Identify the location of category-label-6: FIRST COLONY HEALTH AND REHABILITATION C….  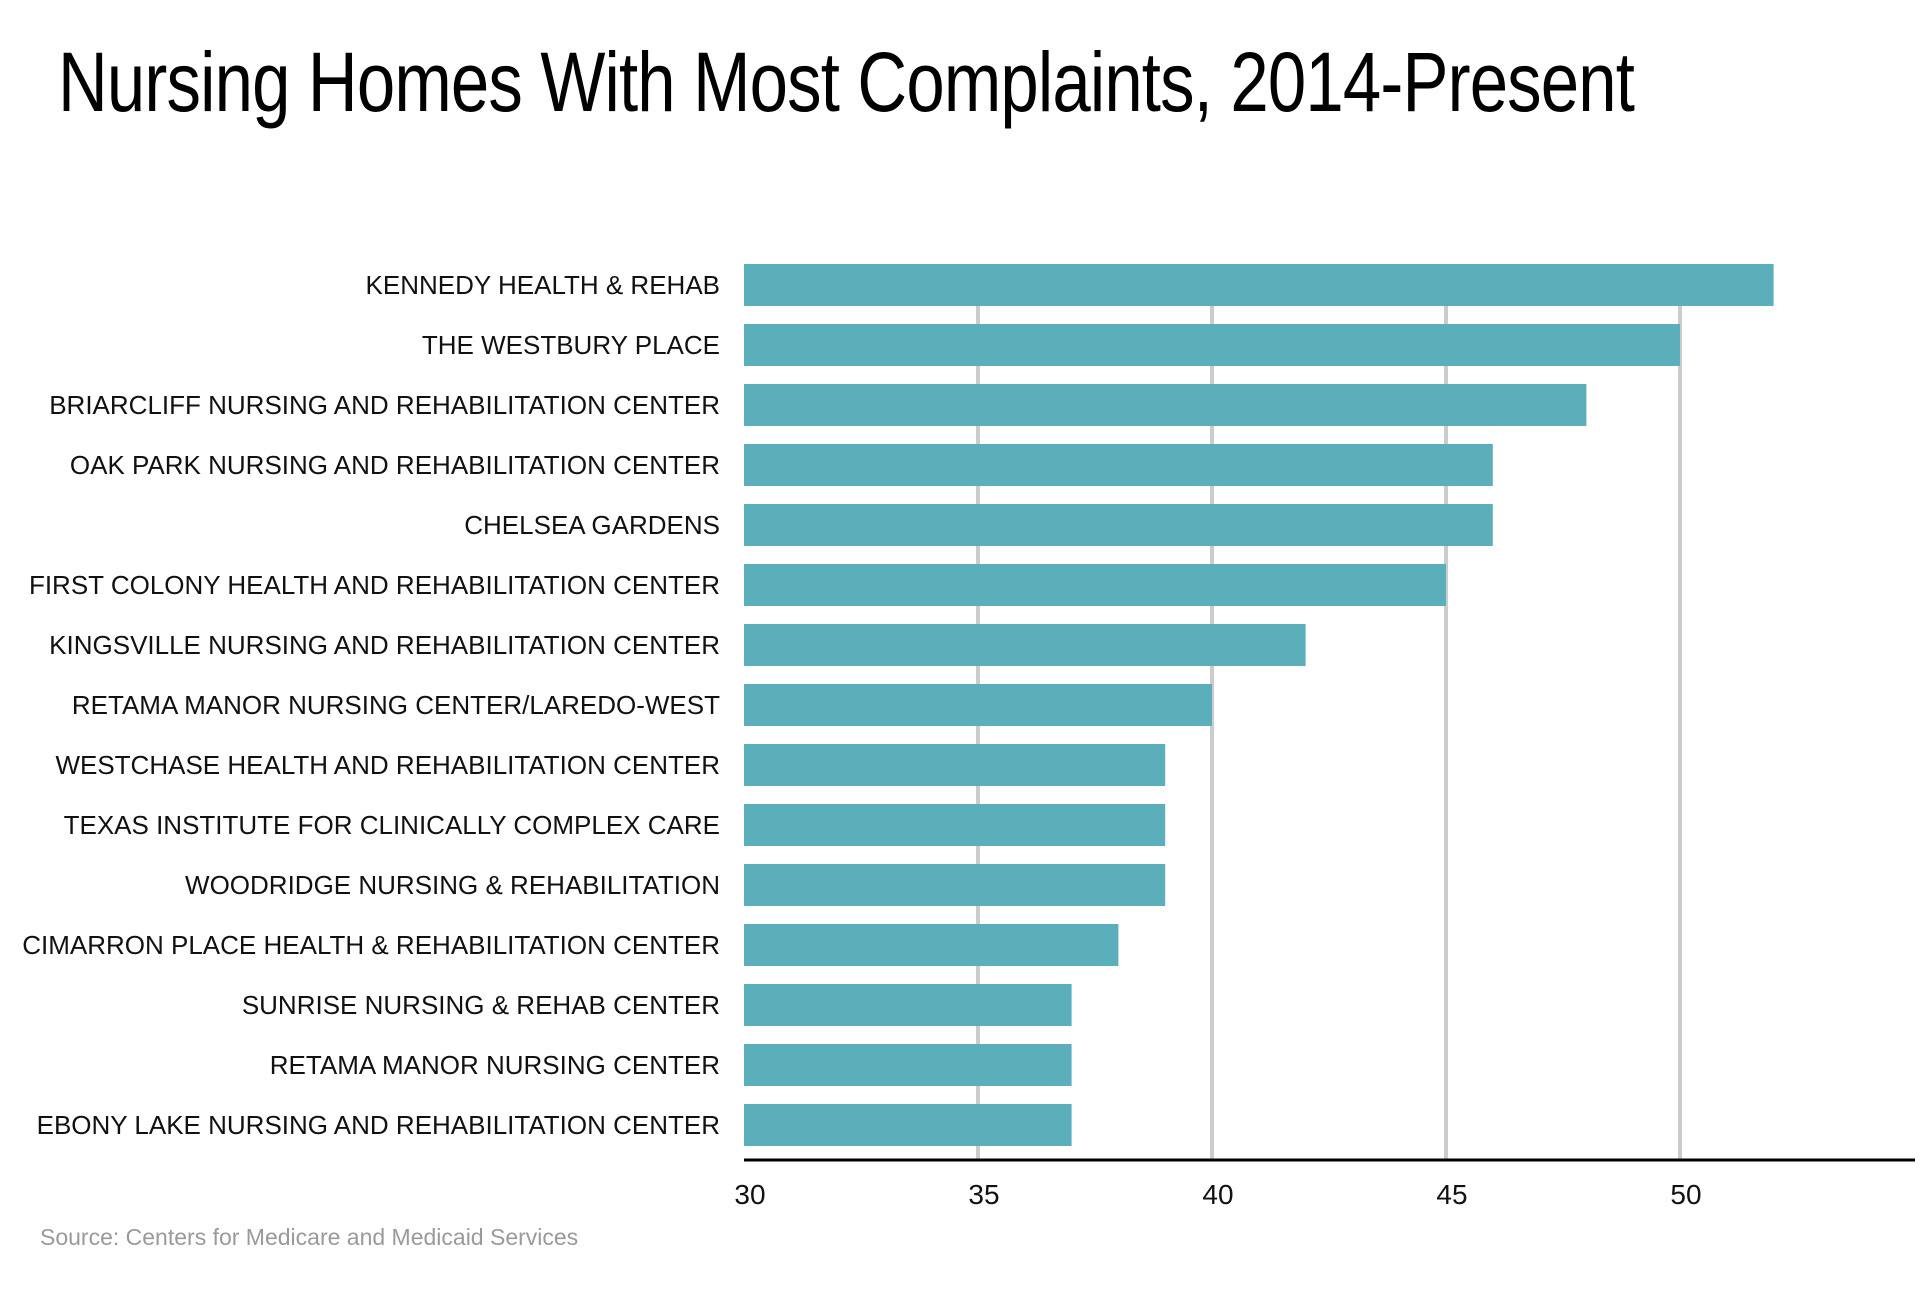
(374, 585).